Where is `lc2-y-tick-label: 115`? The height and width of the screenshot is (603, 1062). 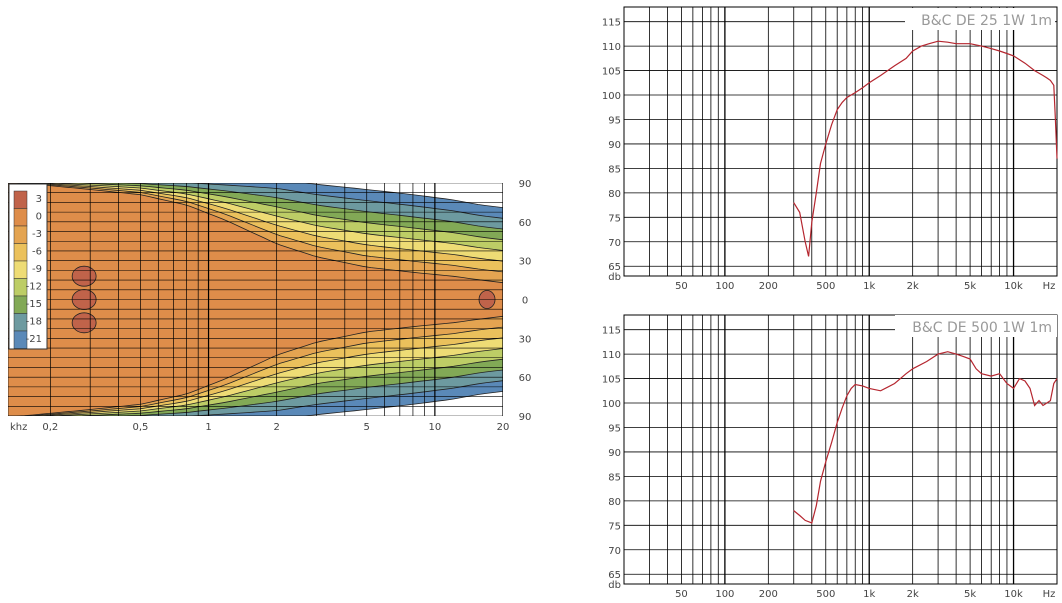 lc2-y-tick-label: 115 is located at coordinates (611, 331).